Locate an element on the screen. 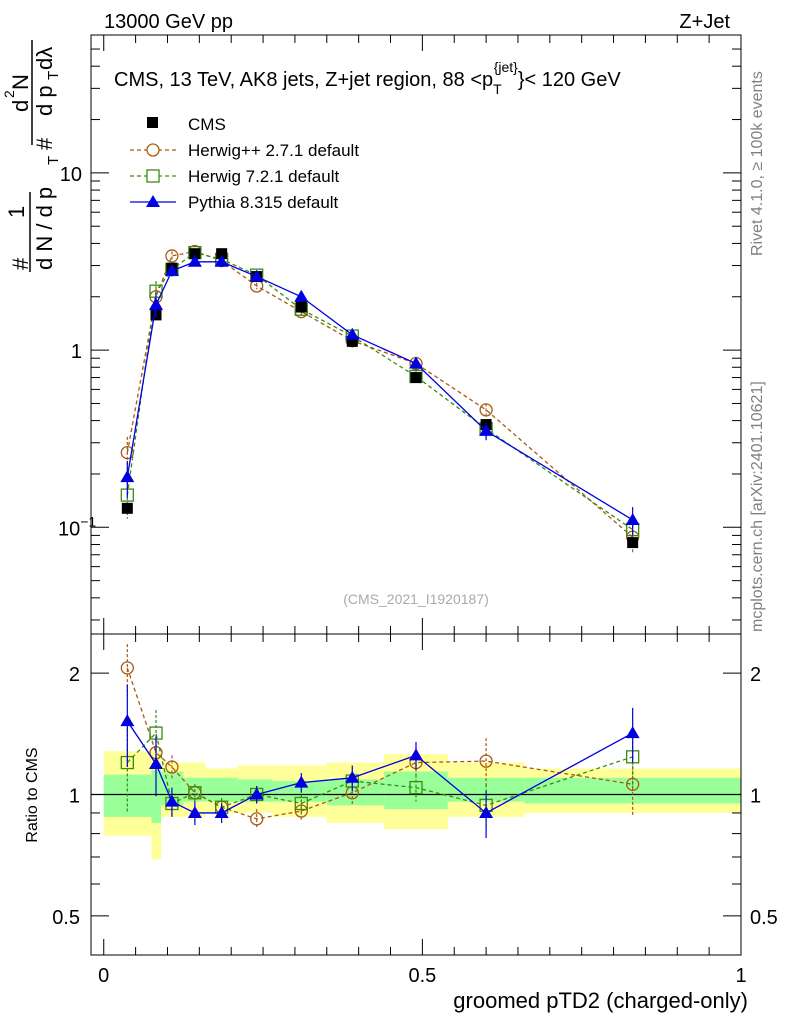 The height and width of the screenshot is (1024, 786). y-title-one: 1 is located at coordinates (16, 212).